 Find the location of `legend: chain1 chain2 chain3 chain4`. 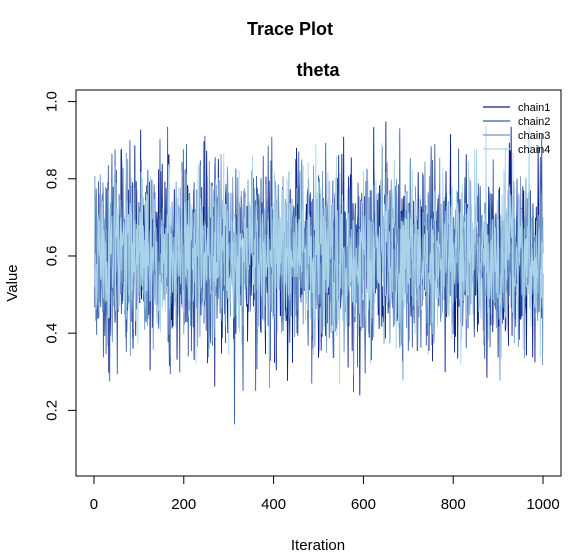

legend: chain1 chain2 chain3 chain4 is located at coordinates (516, 129).